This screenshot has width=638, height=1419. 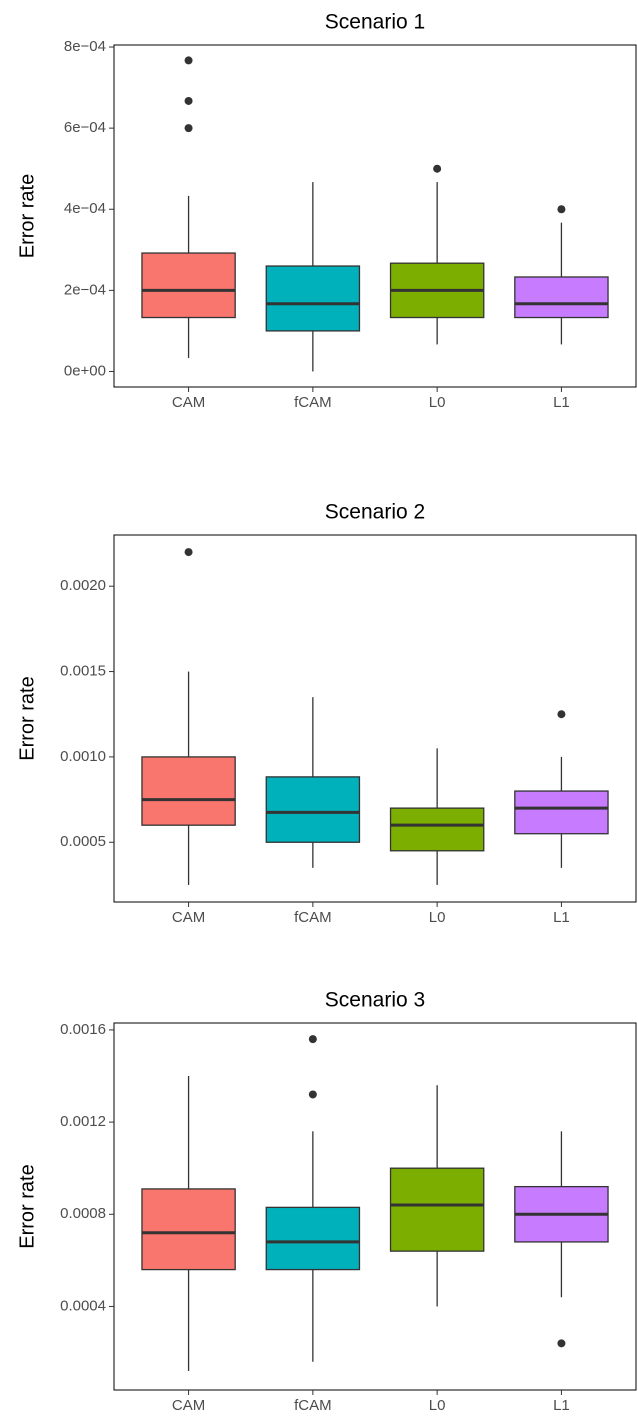 What do you see at coordinates (85, 370) in the screenshot?
I see `y-tick-label: 0e+00` at bounding box center [85, 370].